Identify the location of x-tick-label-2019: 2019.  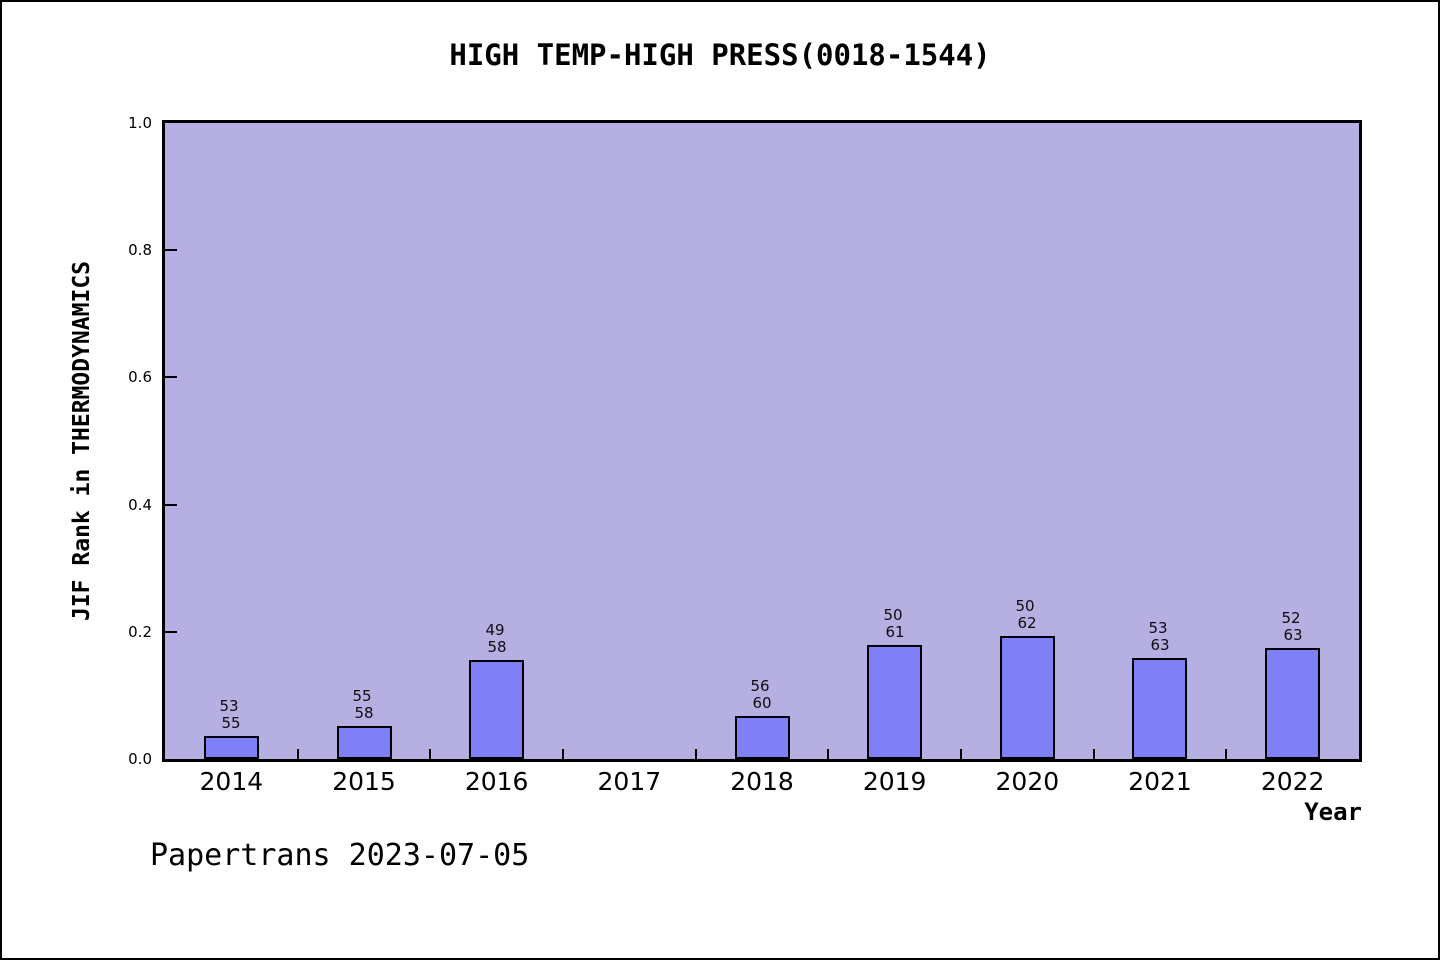
(894, 781).